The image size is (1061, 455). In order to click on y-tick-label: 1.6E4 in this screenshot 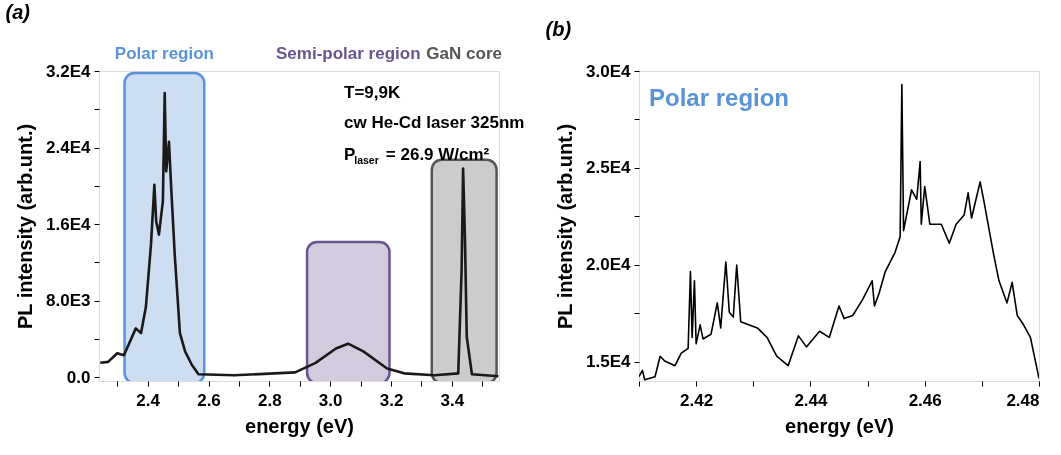, I will do `click(69, 224)`.